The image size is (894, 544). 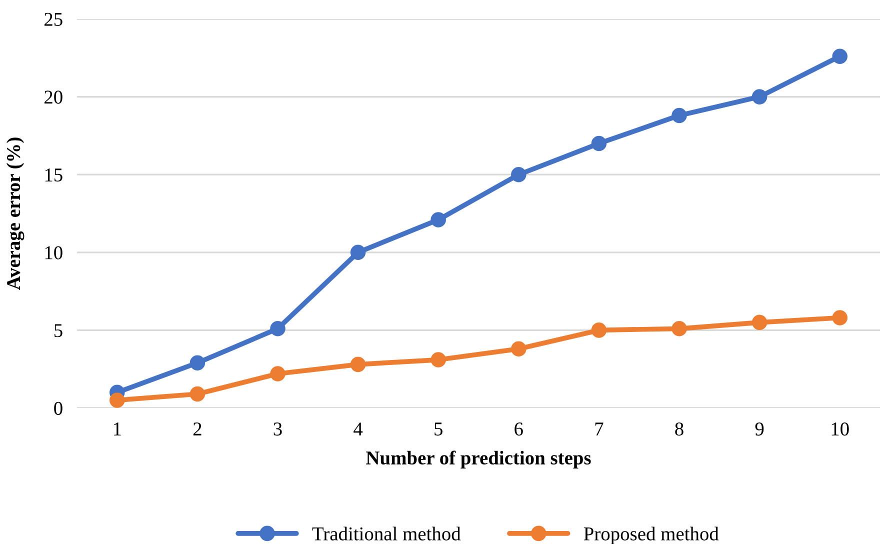 I want to click on x-tick-label: 6, so click(x=518, y=429).